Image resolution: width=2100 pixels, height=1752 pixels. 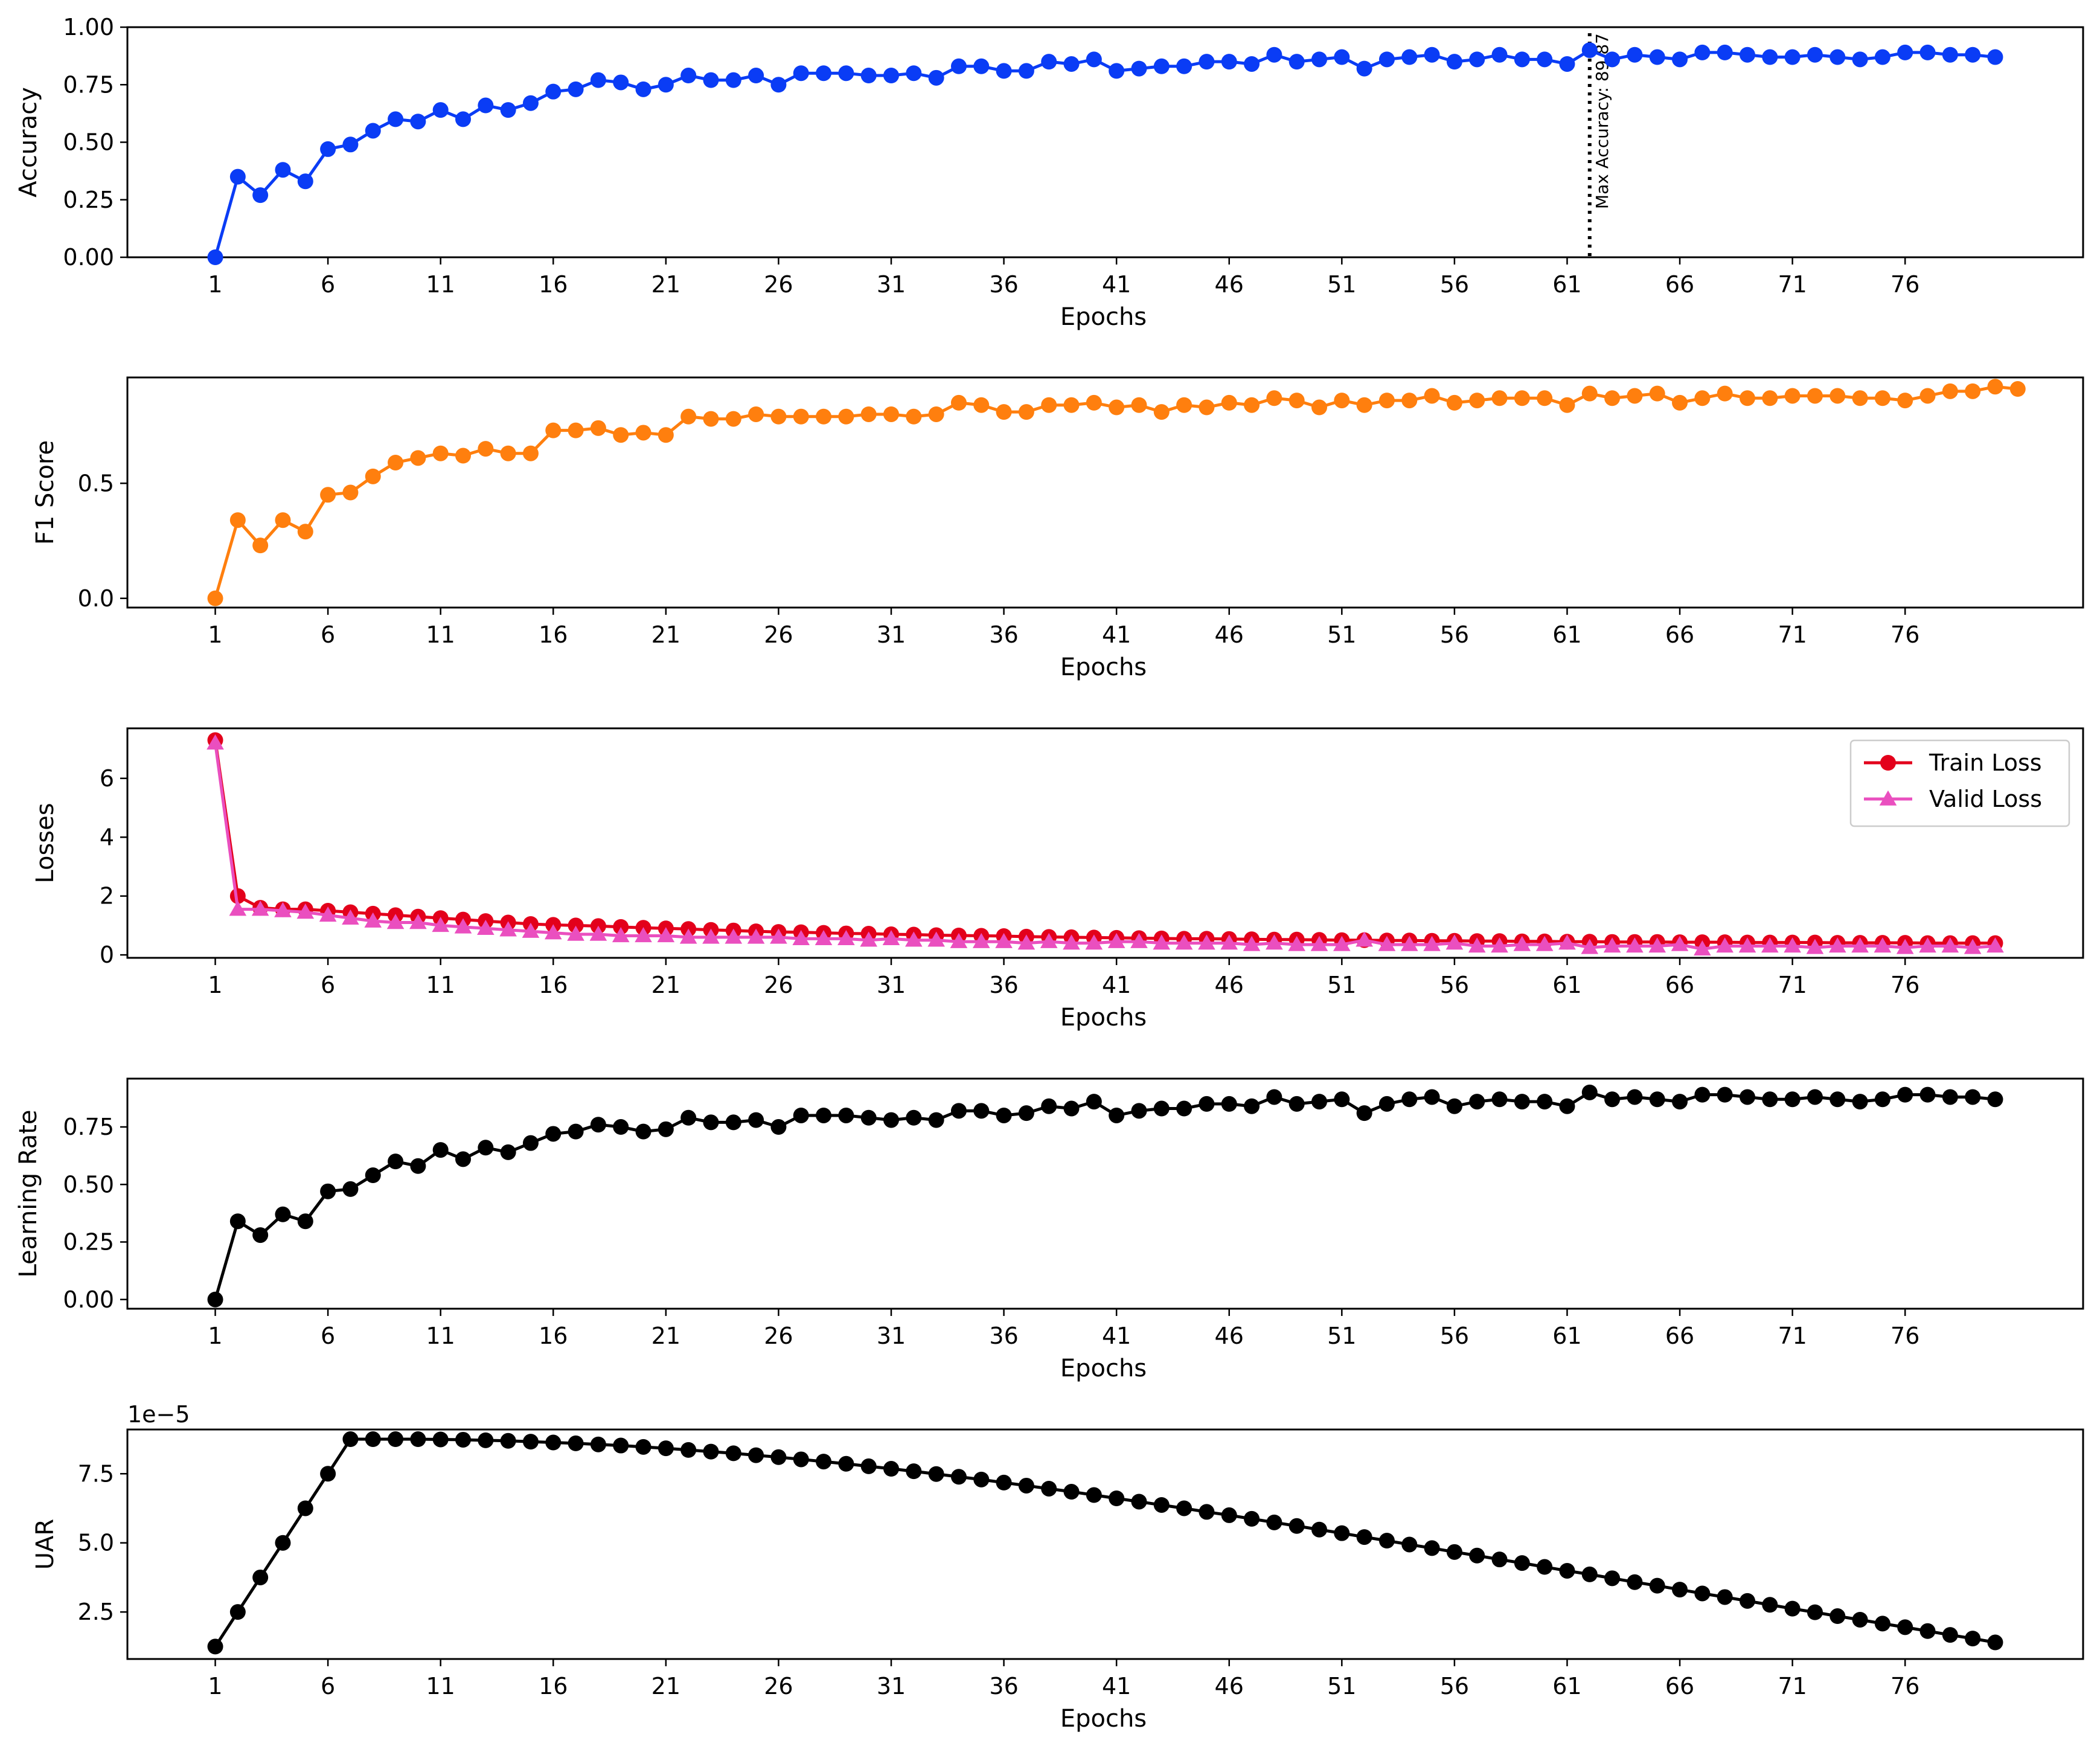 What do you see at coordinates (88, 1300) in the screenshot?
I see `y-tick-label: 0.00` at bounding box center [88, 1300].